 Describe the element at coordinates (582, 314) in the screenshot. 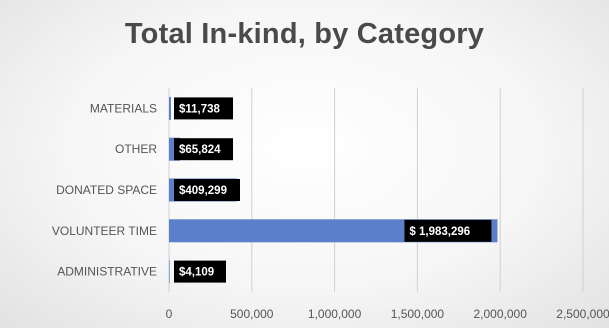

I see `x-tick-label: 2,500,000` at that location.